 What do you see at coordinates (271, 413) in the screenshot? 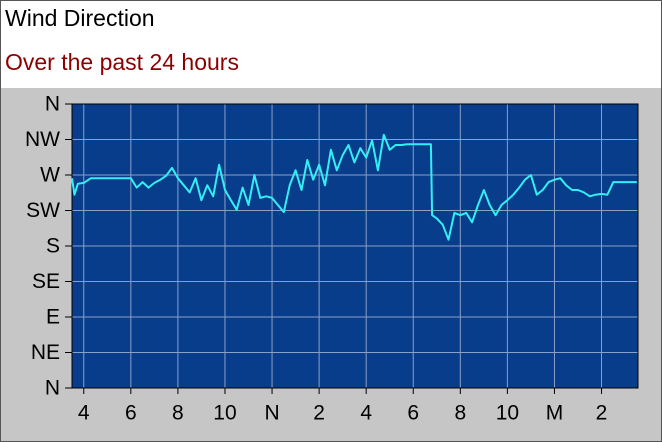
I see `x-tick-label: N` at bounding box center [271, 413].